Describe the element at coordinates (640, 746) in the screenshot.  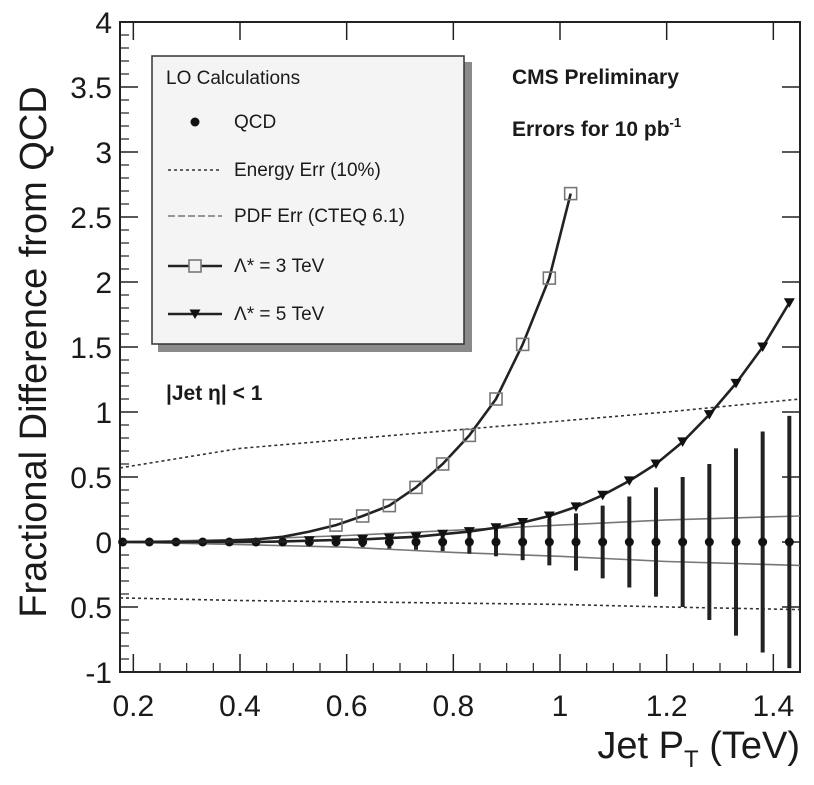
I see `x-axis-title-main: Jet P` at that location.